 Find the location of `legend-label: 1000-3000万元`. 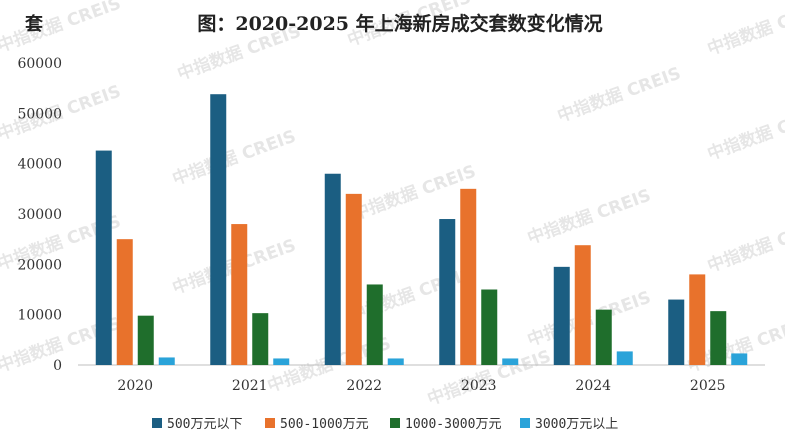

legend-label: 1000-3000万元 is located at coordinates (453, 424).